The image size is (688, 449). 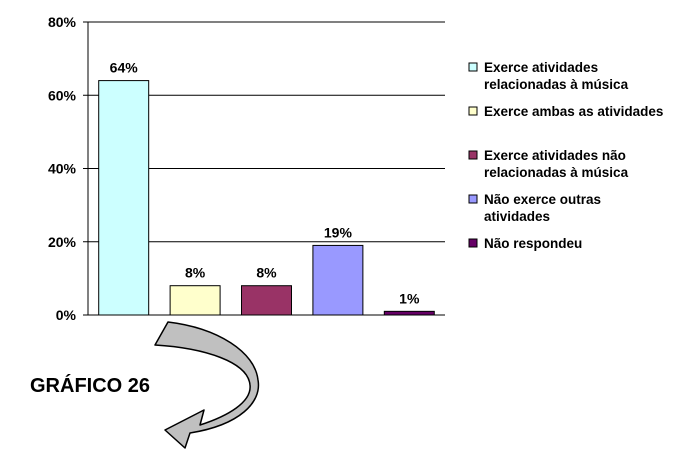 What do you see at coordinates (533, 243) in the screenshot?
I see `legend-entry: Não respondeu` at bounding box center [533, 243].